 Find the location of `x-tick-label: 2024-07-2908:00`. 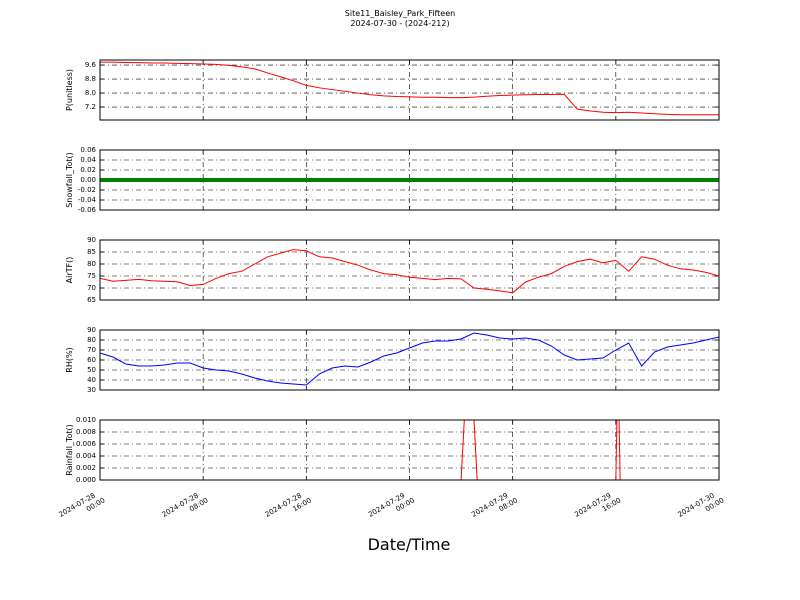

x-tick-label: 2024-07-2908:00 is located at coordinates (494, 508).